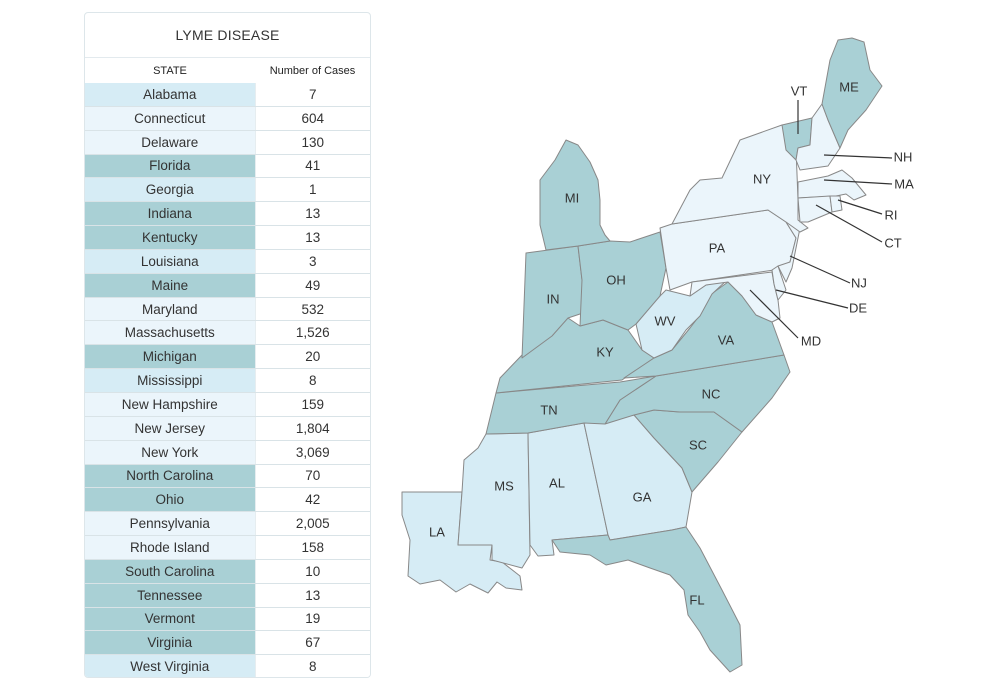 This screenshot has height=688, width=1000. I want to click on label-ms: MS, so click(504, 485).